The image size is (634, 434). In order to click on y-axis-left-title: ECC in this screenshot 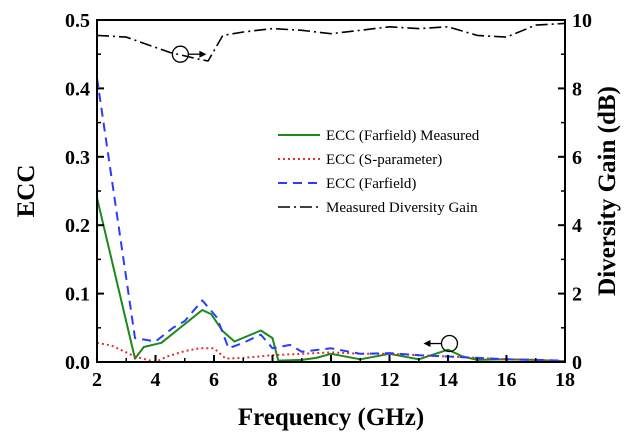, I will do `click(26, 191)`.